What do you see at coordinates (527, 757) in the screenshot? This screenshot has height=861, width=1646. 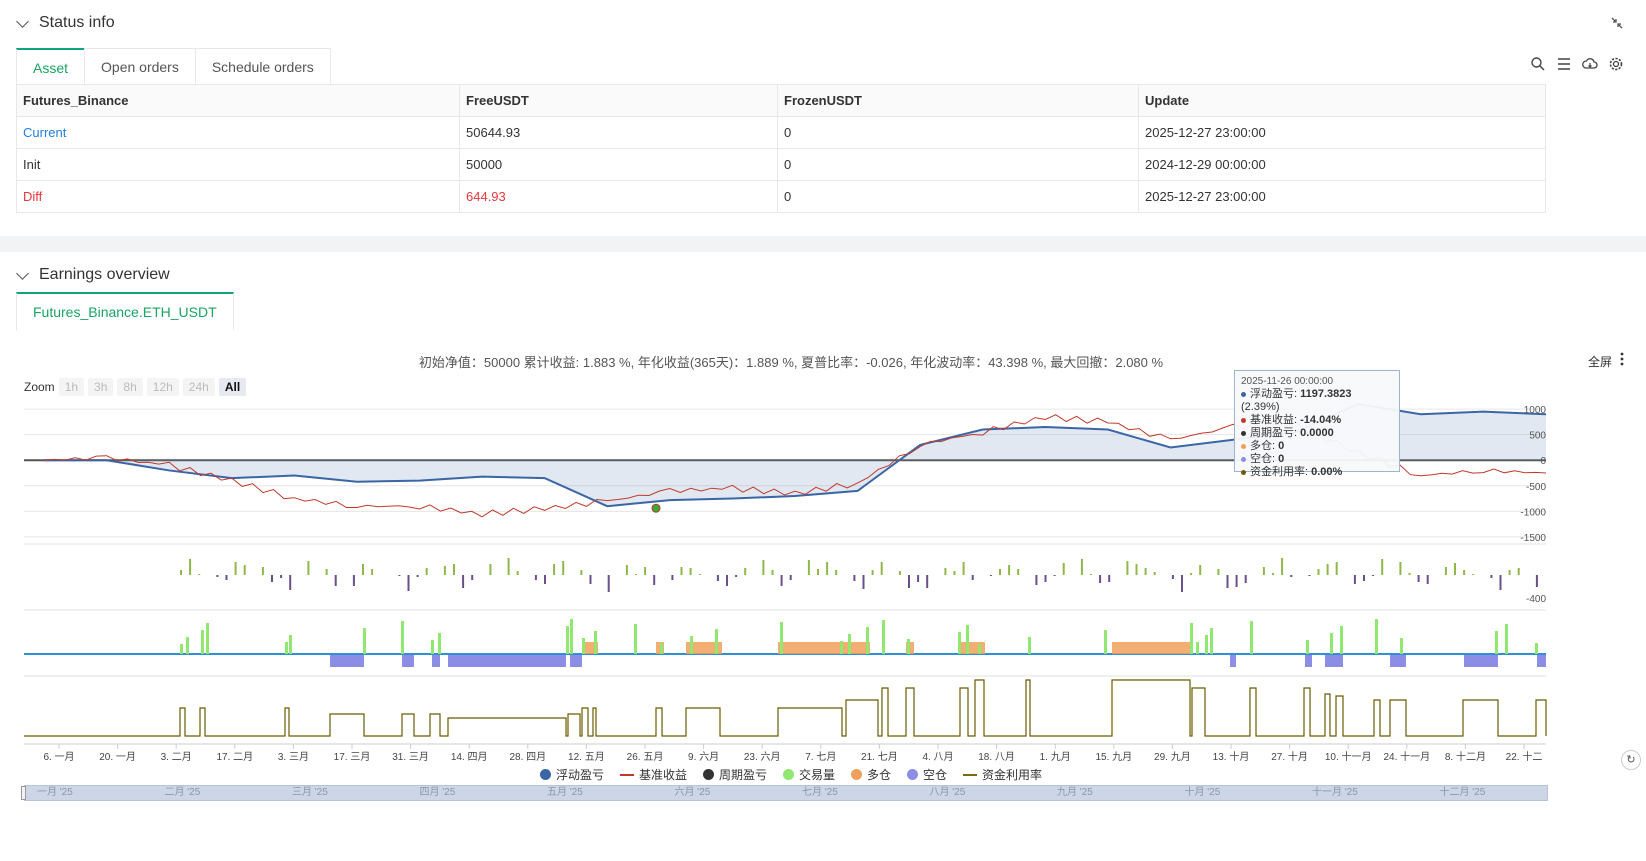 I see `x-tick-label: 28. 四月` at bounding box center [527, 757].